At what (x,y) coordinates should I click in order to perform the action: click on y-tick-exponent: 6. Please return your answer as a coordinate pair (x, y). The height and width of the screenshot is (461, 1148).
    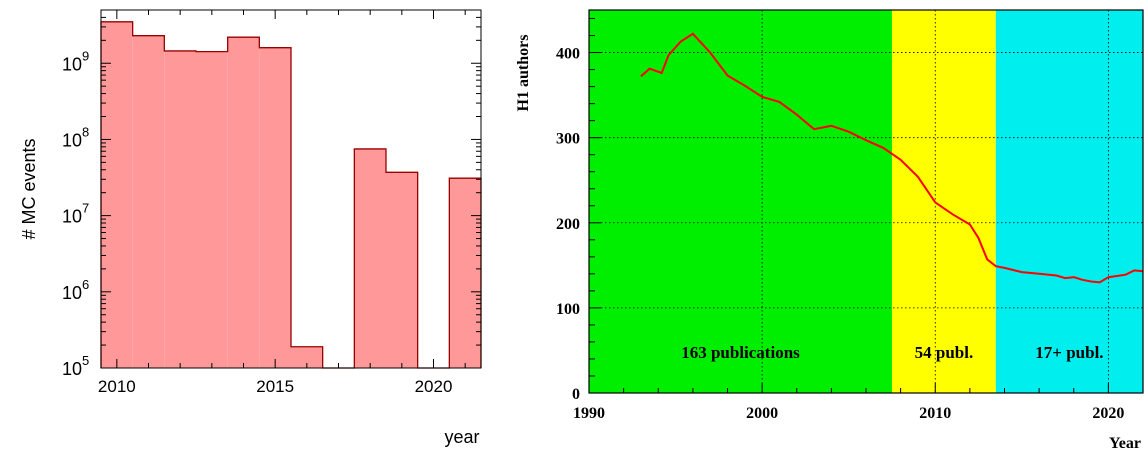
    Looking at the image, I should click on (85, 284).